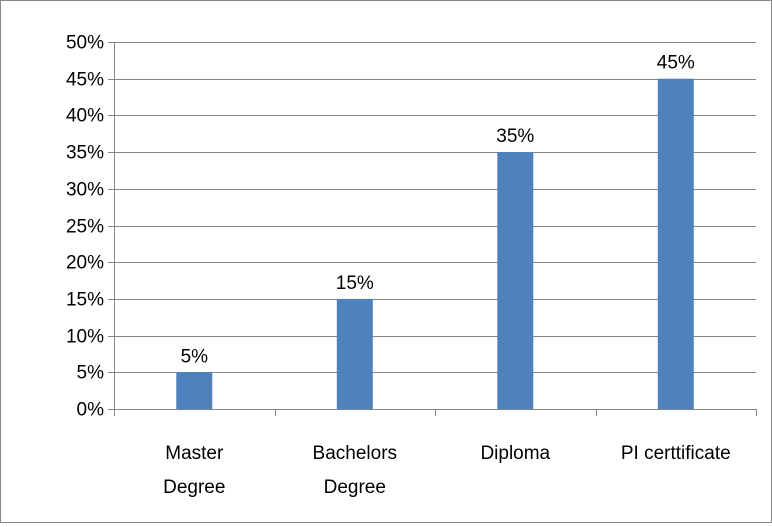 This screenshot has height=527, width=772. What do you see at coordinates (85, 263) in the screenshot?
I see `y-tick-label: 20%` at bounding box center [85, 263].